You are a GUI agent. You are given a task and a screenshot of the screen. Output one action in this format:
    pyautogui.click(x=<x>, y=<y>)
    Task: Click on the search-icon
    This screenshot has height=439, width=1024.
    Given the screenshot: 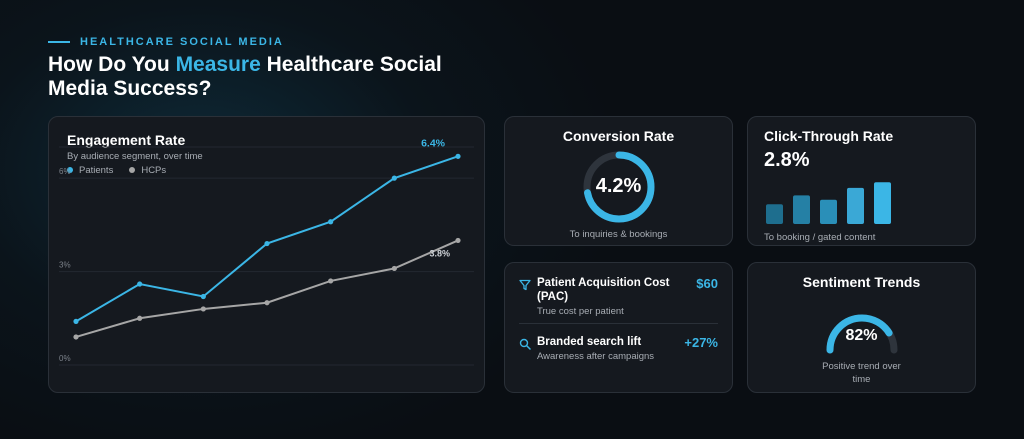 What is the action you would take?
    pyautogui.click(x=528, y=346)
    